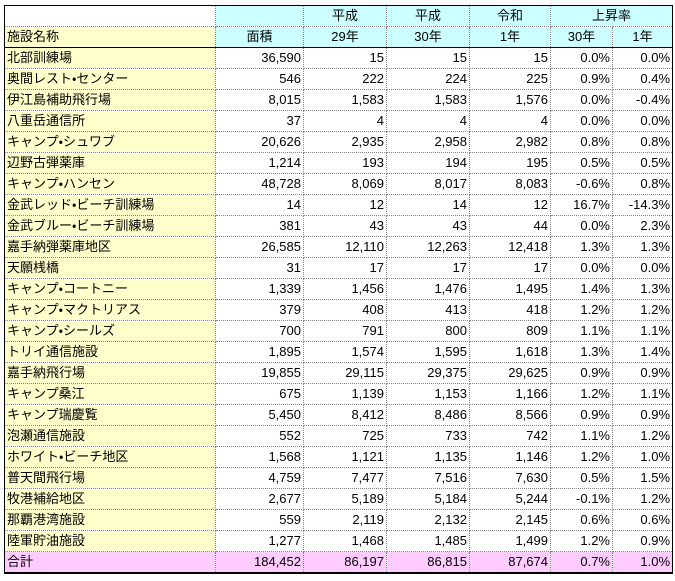 The width and height of the screenshot is (675, 581). What do you see at coordinates (642, 79) in the screenshot?
I see `rate1-cell: 0.4%` at bounding box center [642, 79].